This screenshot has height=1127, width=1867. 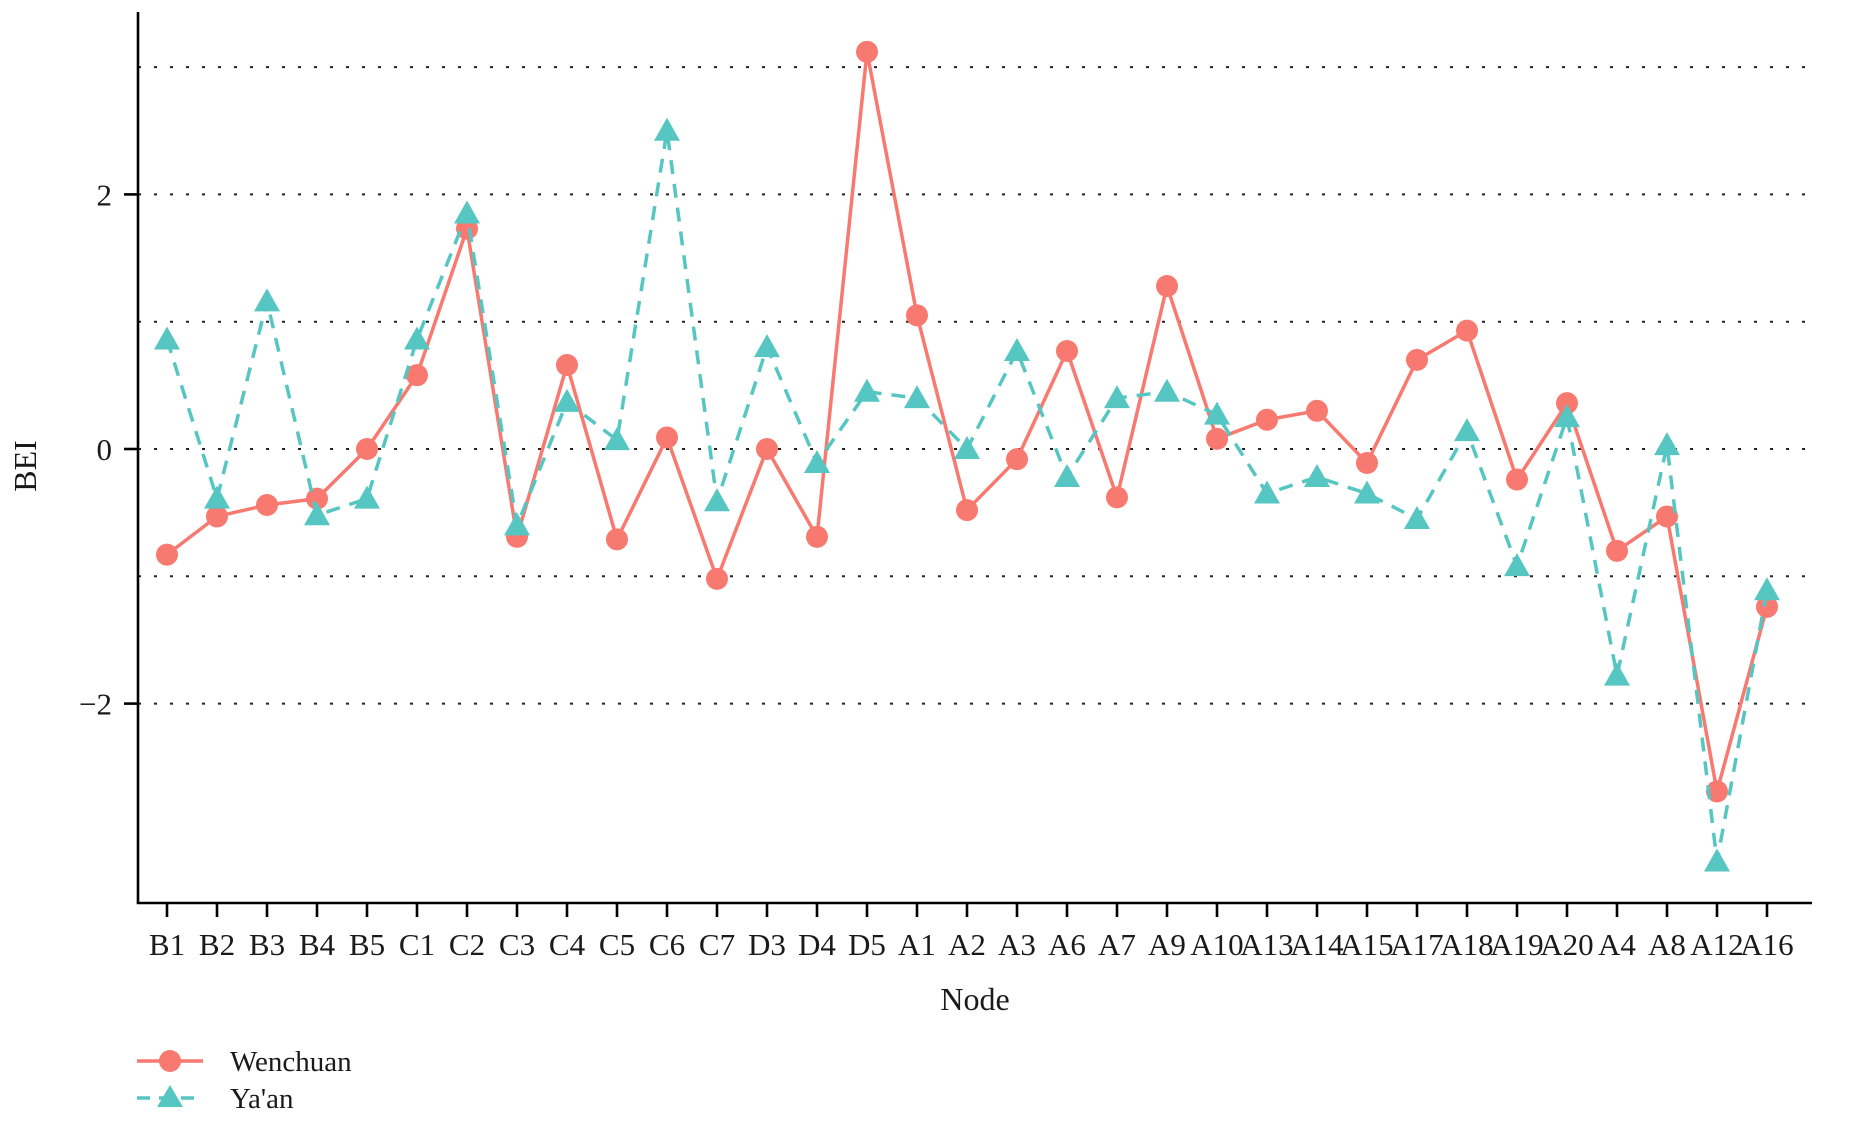 What do you see at coordinates (917, 397) in the screenshot?
I see `data-point-yaan-A1` at bounding box center [917, 397].